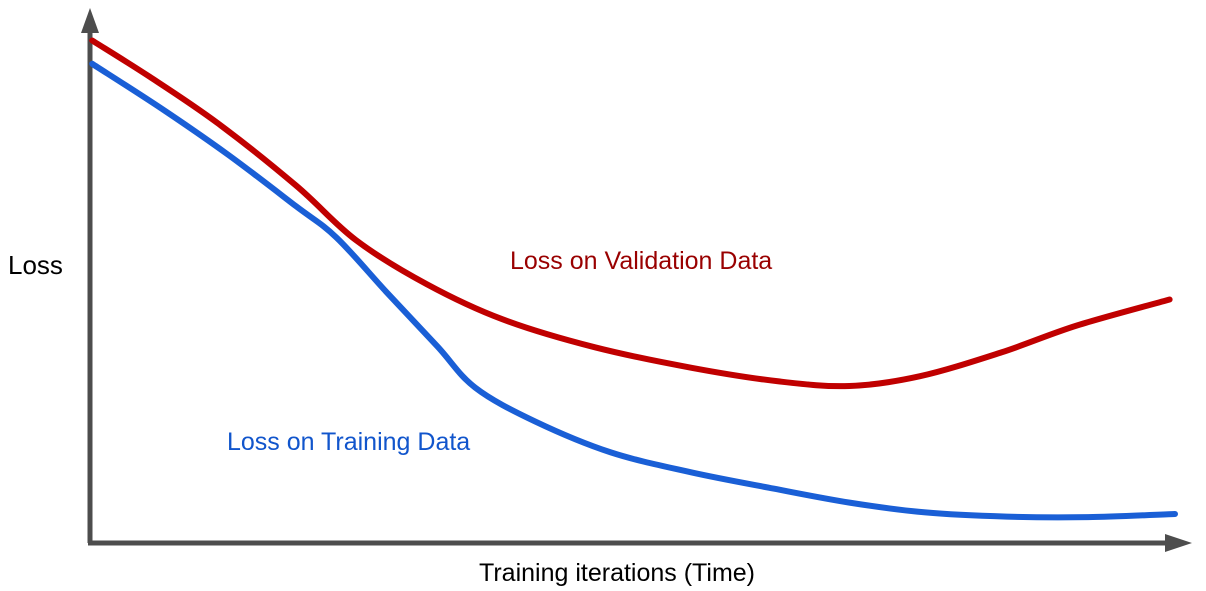 The width and height of the screenshot is (1206, 591). I want to click on x-axis-label: Training iterations (Time), so click(617, 573).